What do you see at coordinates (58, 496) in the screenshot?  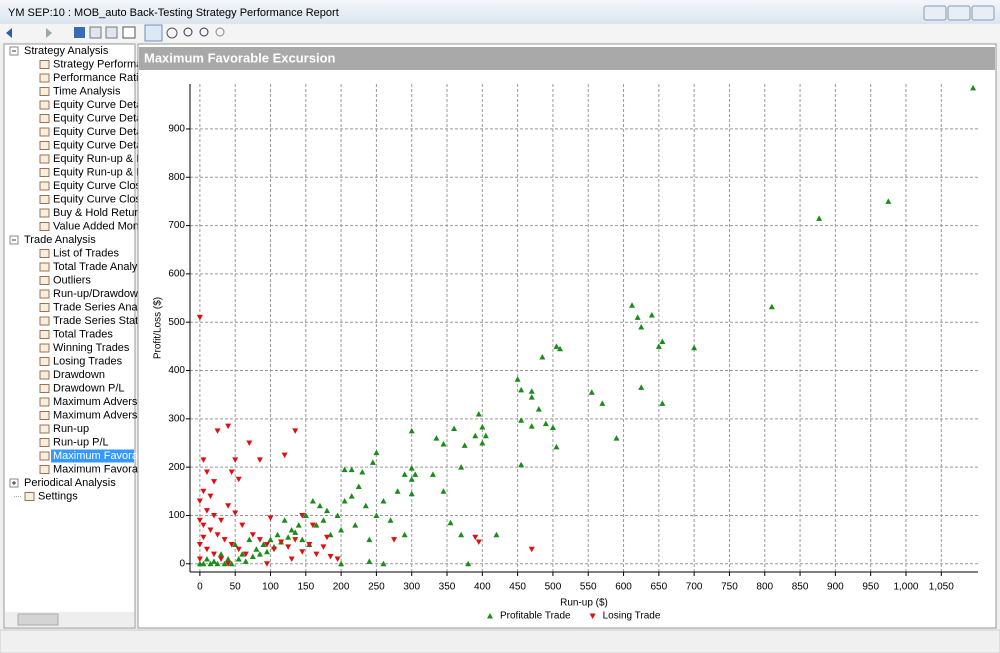 I see `tree-item: Settings` at bounding box center [58, 496].